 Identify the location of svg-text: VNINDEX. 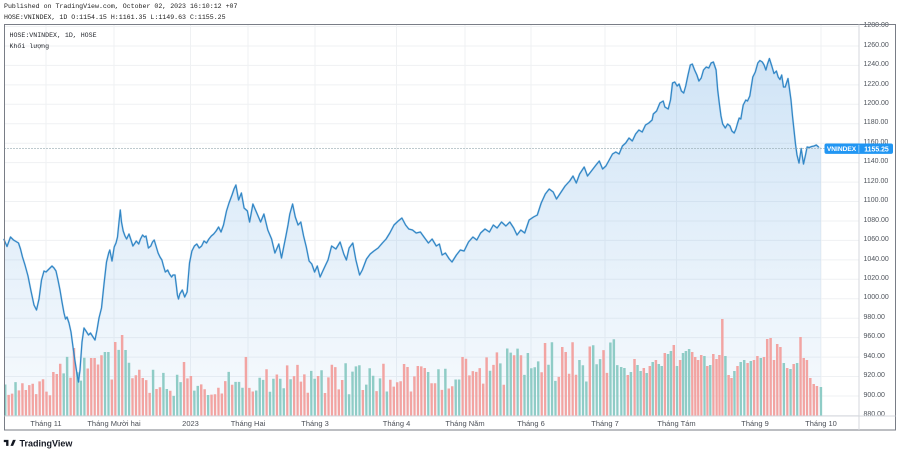
(842, 149).